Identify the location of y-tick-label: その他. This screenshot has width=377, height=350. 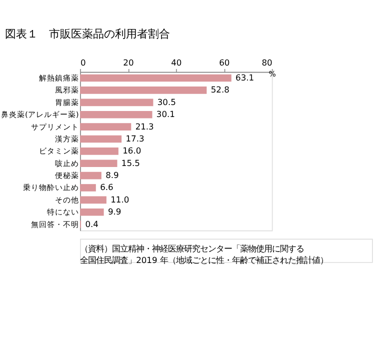
(66, 199).